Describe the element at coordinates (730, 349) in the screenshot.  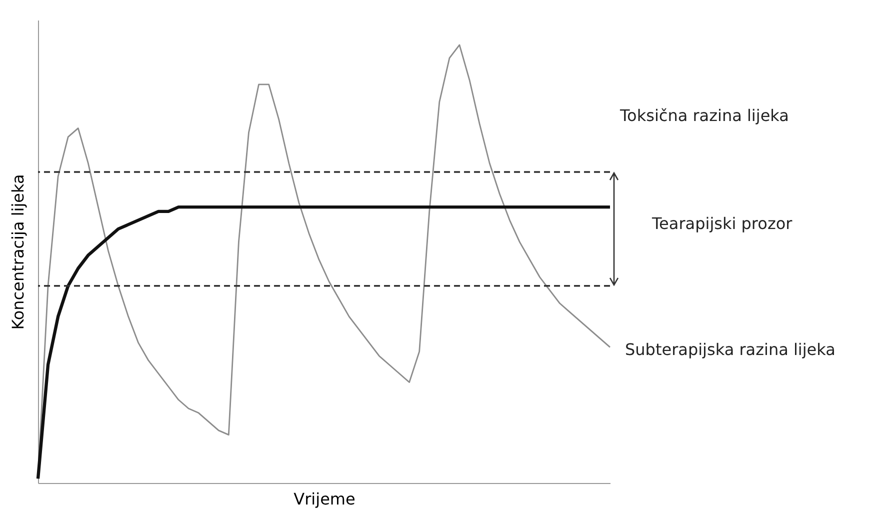
I see `text: Subterapijska razina lijeka` at that location.